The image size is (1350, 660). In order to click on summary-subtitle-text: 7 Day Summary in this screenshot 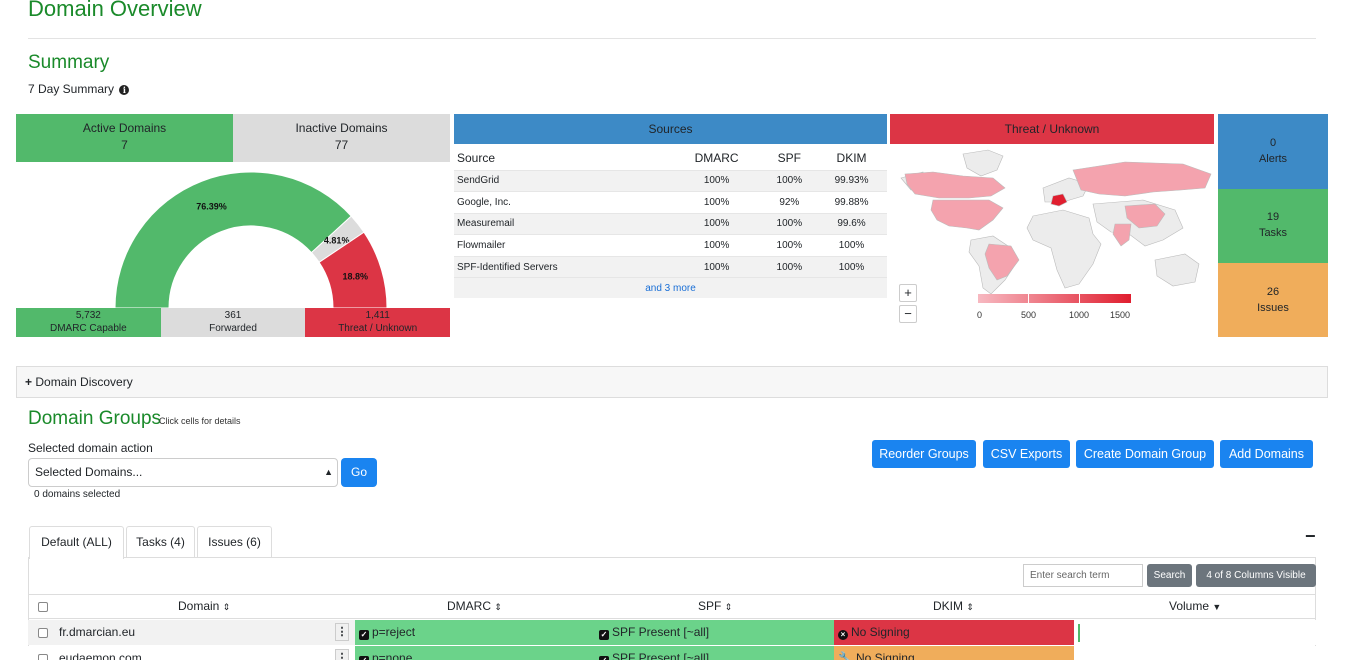, I will do `click(71, 89)`.